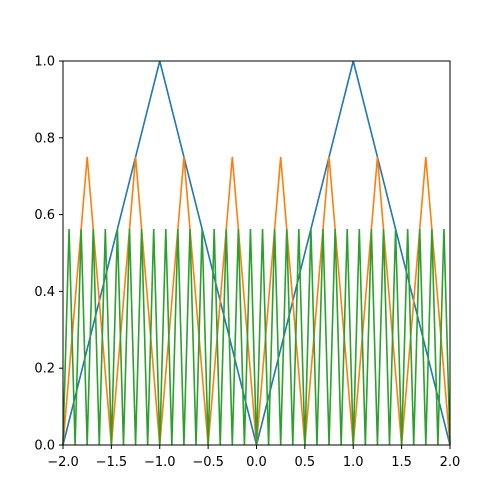 The height and width of the screenshot is (500, 500). Describe the element at coordinates (44, 215) in the screenshot. I see `y-tick-label: 0.6` at that location.